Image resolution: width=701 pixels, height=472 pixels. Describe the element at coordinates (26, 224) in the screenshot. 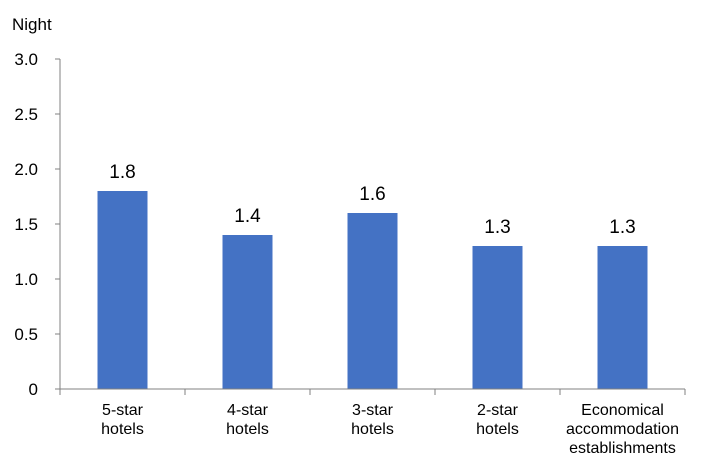

I see `y-tick-label: 1.5` at that location.